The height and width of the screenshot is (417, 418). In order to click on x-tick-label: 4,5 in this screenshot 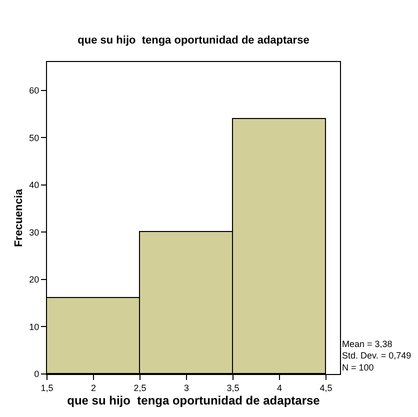, I will do `click(326, 387)`.